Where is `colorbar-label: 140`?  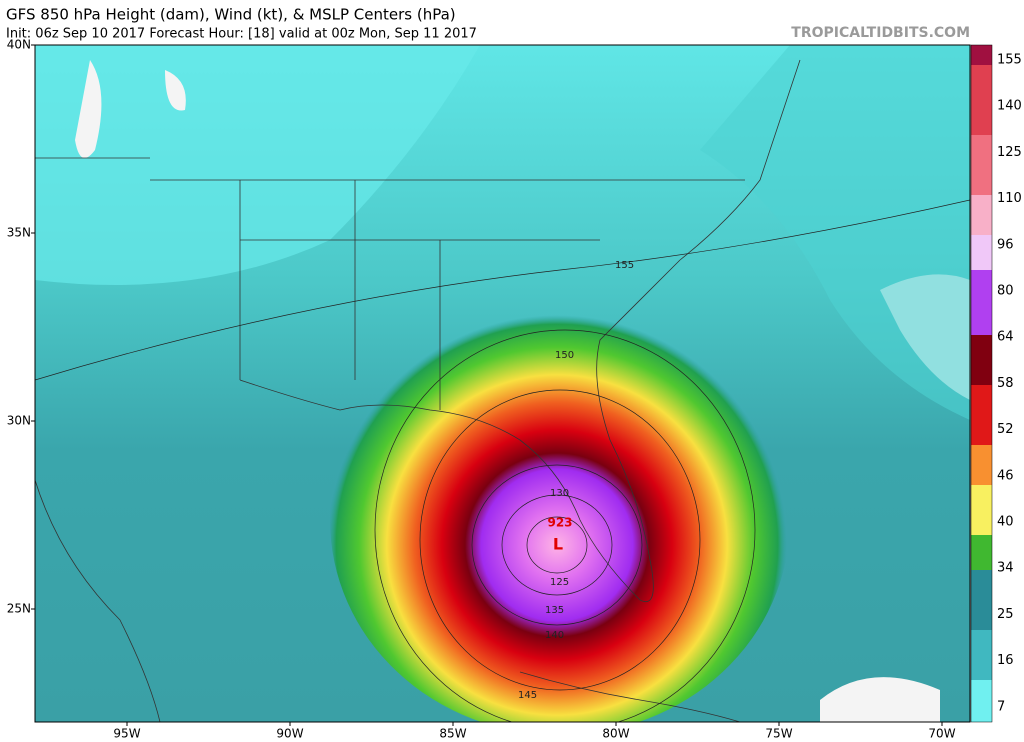 colorbar-label: 140 is located at coordinates (1009, 106).